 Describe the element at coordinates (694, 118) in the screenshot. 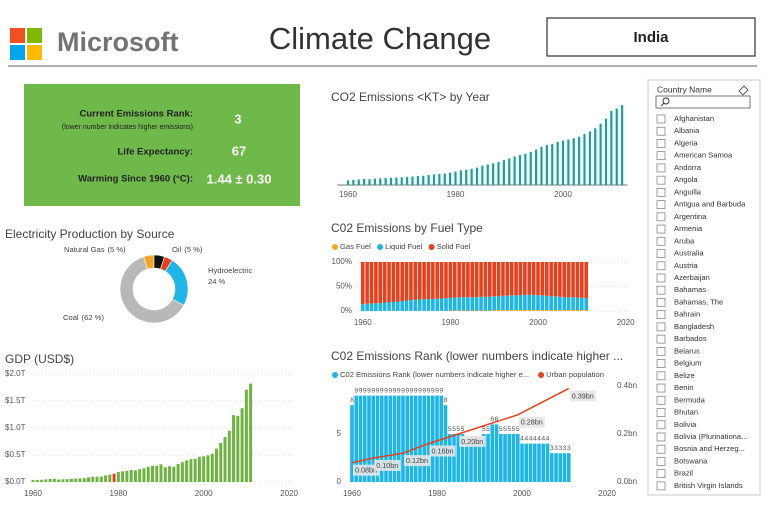

I see `slicer-item: Afghanistan` at that location.